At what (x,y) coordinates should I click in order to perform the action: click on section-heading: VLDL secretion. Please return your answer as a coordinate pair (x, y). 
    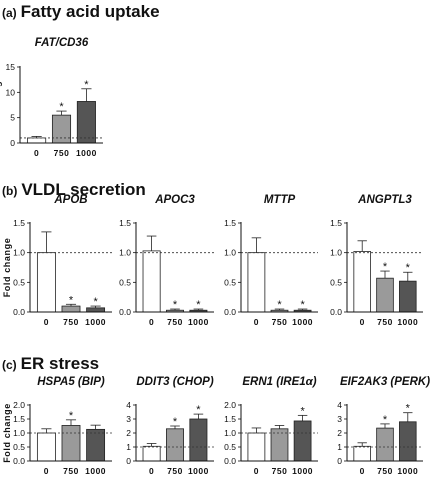
    Looking at the image, I should click on (83, 189).